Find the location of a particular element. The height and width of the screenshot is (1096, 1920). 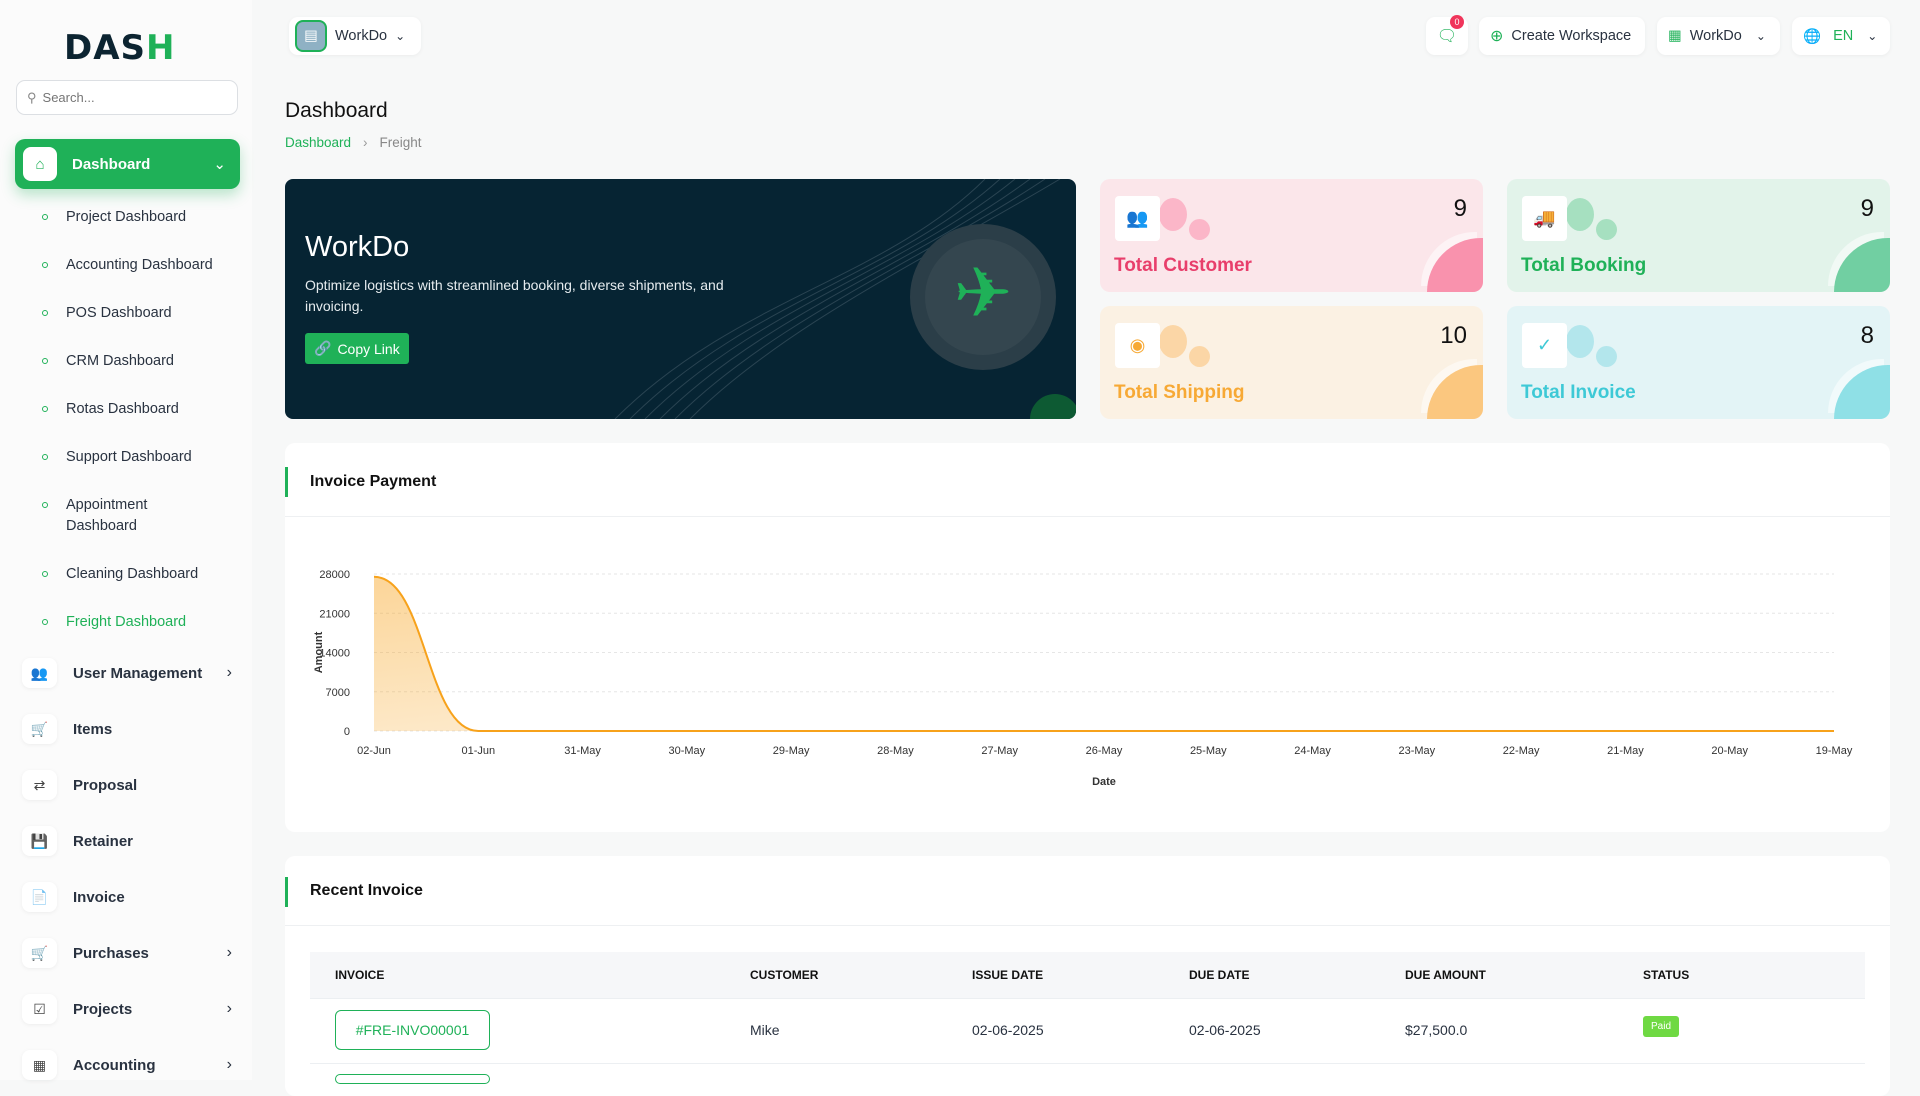

search-box: ⚲ is located at coordinates (127, 97).